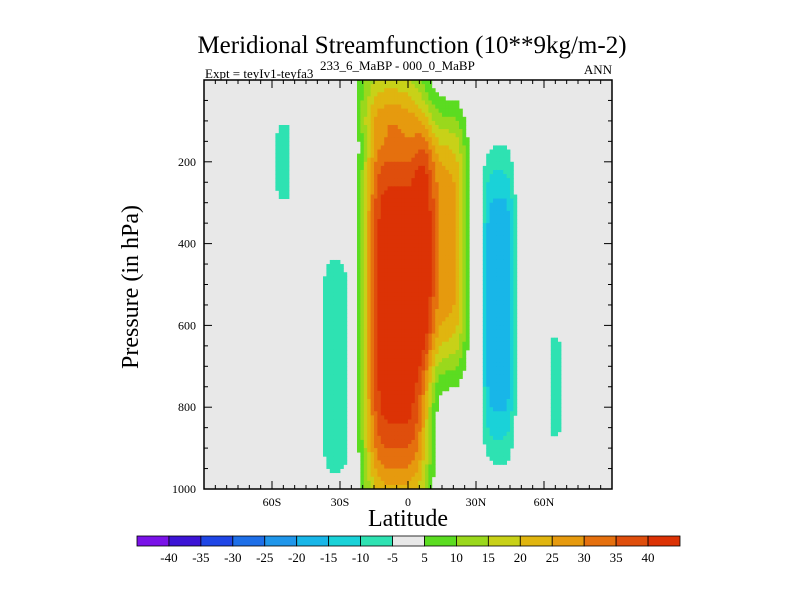 This screenshot has width=800, height=600. What do you see at coordinates (264, 557) in the screenshot?
I see `colorbar-label: -25` at bounding box center [264, 557].